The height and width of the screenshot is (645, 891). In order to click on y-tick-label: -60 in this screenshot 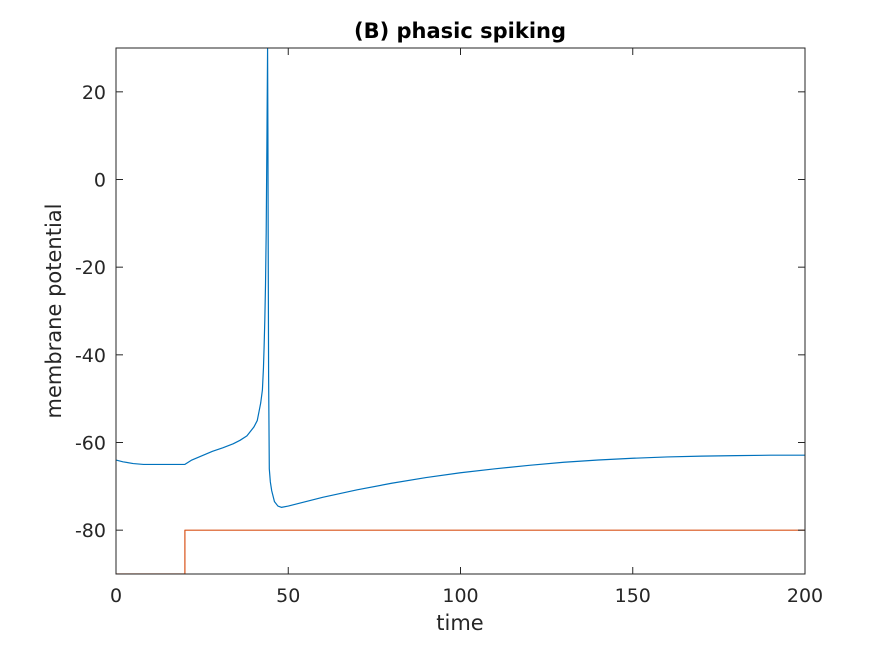, I will do `click(90, 444)`.